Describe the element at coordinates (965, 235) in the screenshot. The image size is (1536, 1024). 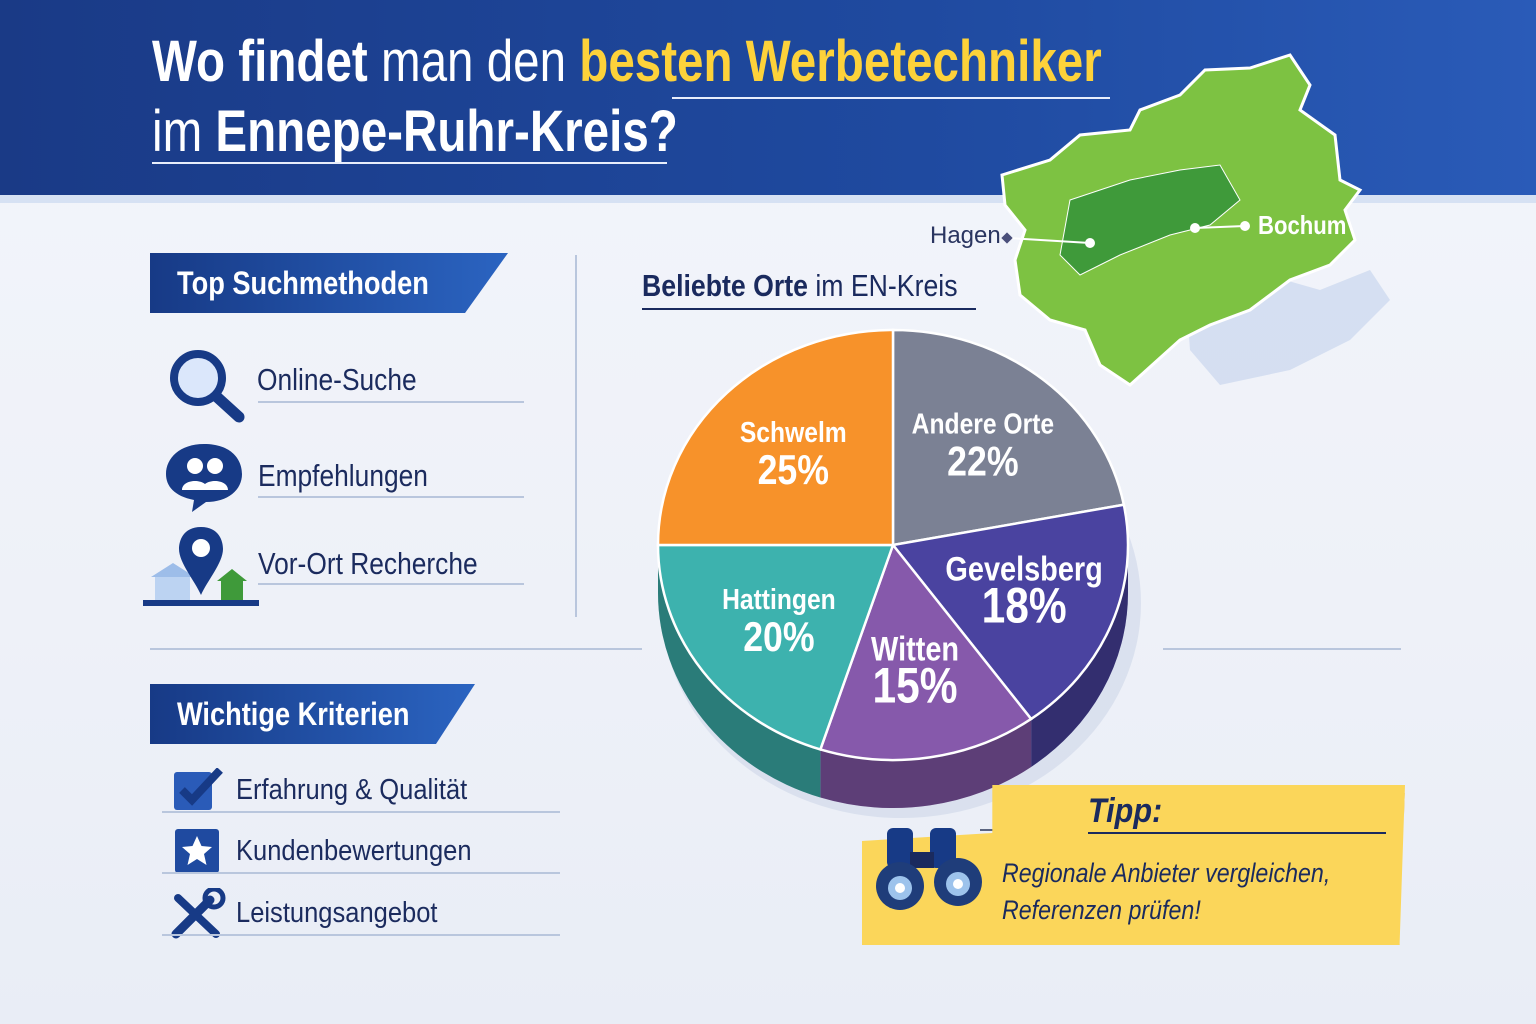
I see `map-label-hagen: Hagen` at that location.